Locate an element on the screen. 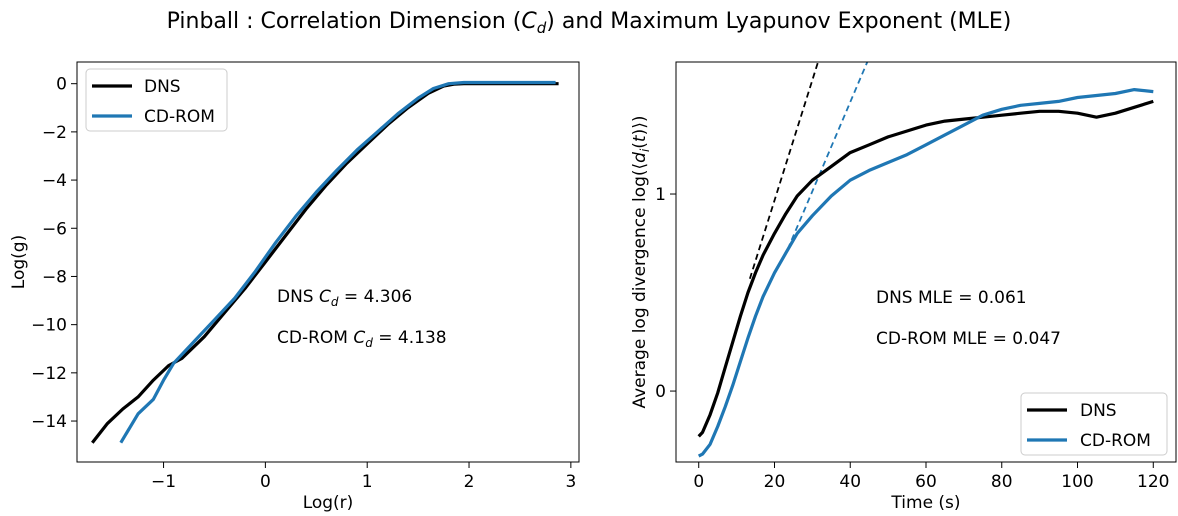 The image size is (1178, 516). c0-y-tick-label: −14 is located at coordinates (49, 422).